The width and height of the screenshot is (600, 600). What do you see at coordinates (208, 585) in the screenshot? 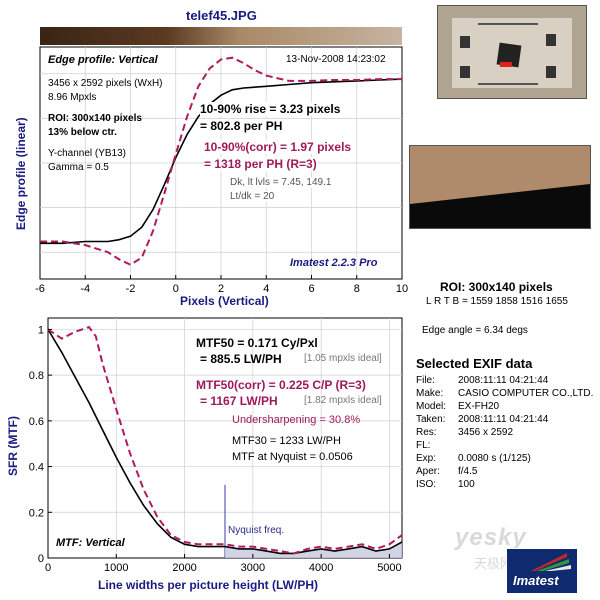
I see `mtf-xlabel: Line widths per picture height (LW/PH)` at bounding box center [208, 585].